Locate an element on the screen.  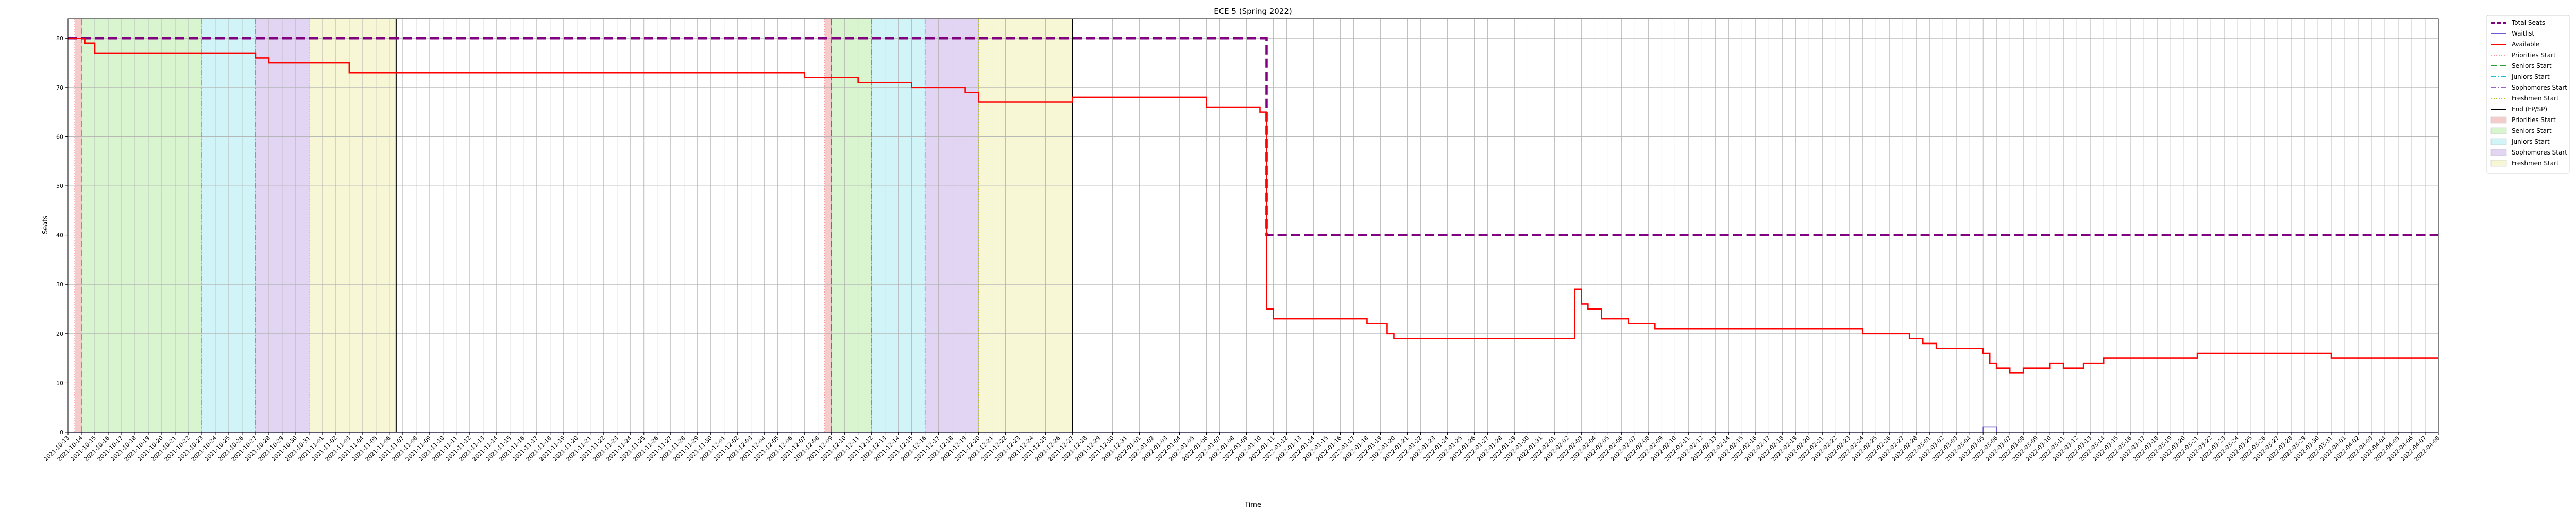
y-tick-label: 10 is located at coordinates (59, 383).